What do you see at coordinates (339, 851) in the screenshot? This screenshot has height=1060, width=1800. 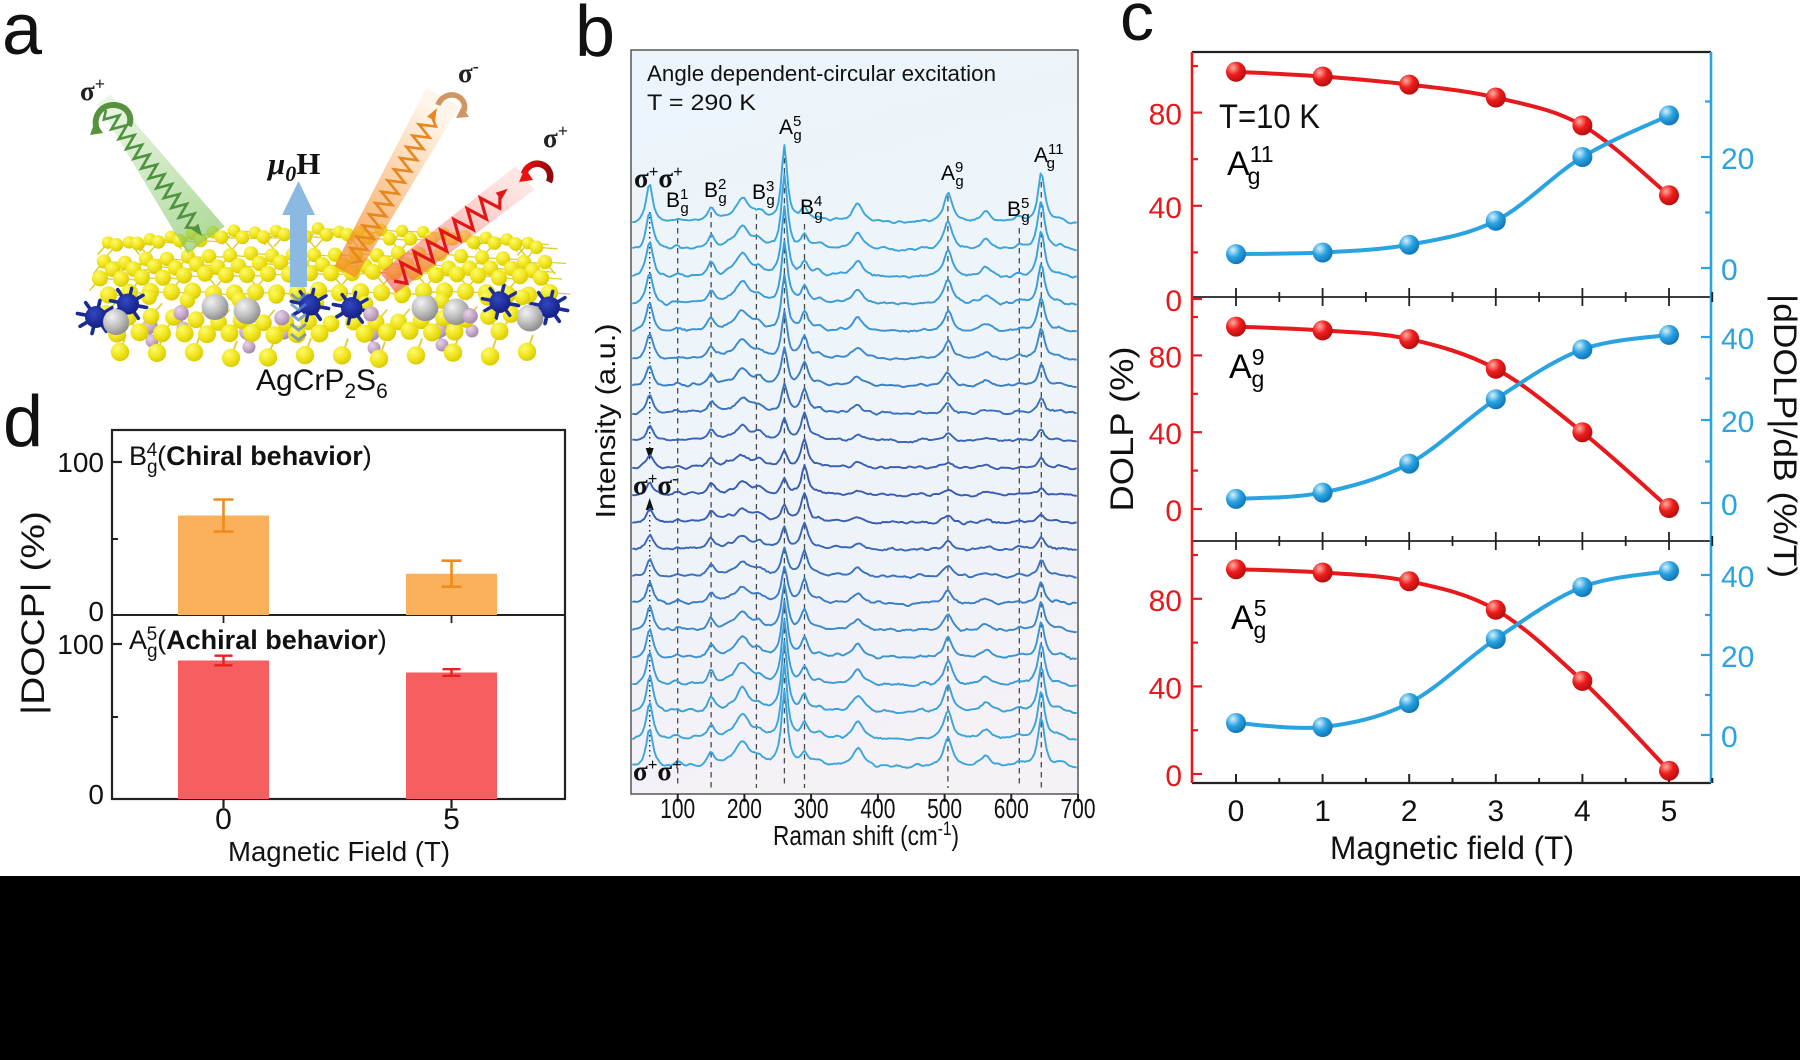 I see `svg-text: Magnetic Field (T)` at bounding box center [339, 851].